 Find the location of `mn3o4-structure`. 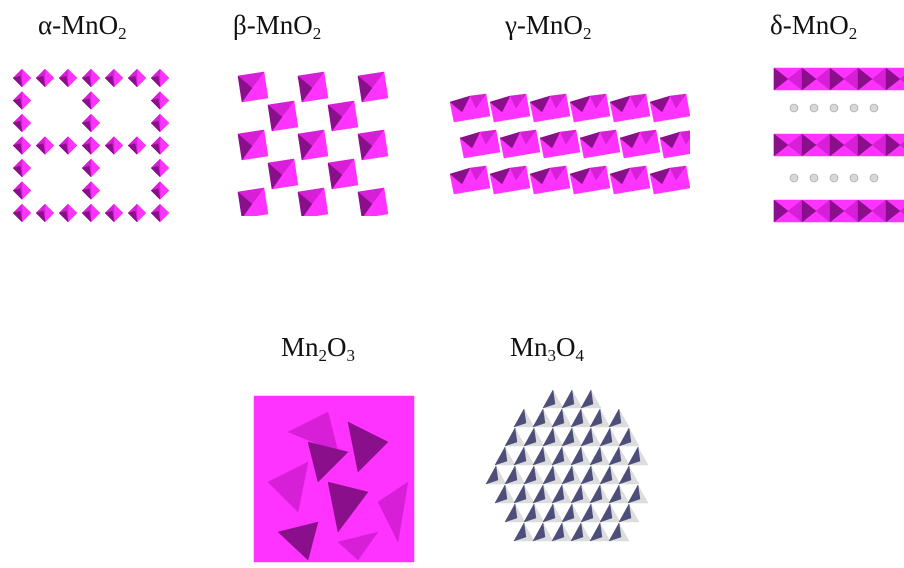

mn3o4-structure is located at coordinates (568, 474).